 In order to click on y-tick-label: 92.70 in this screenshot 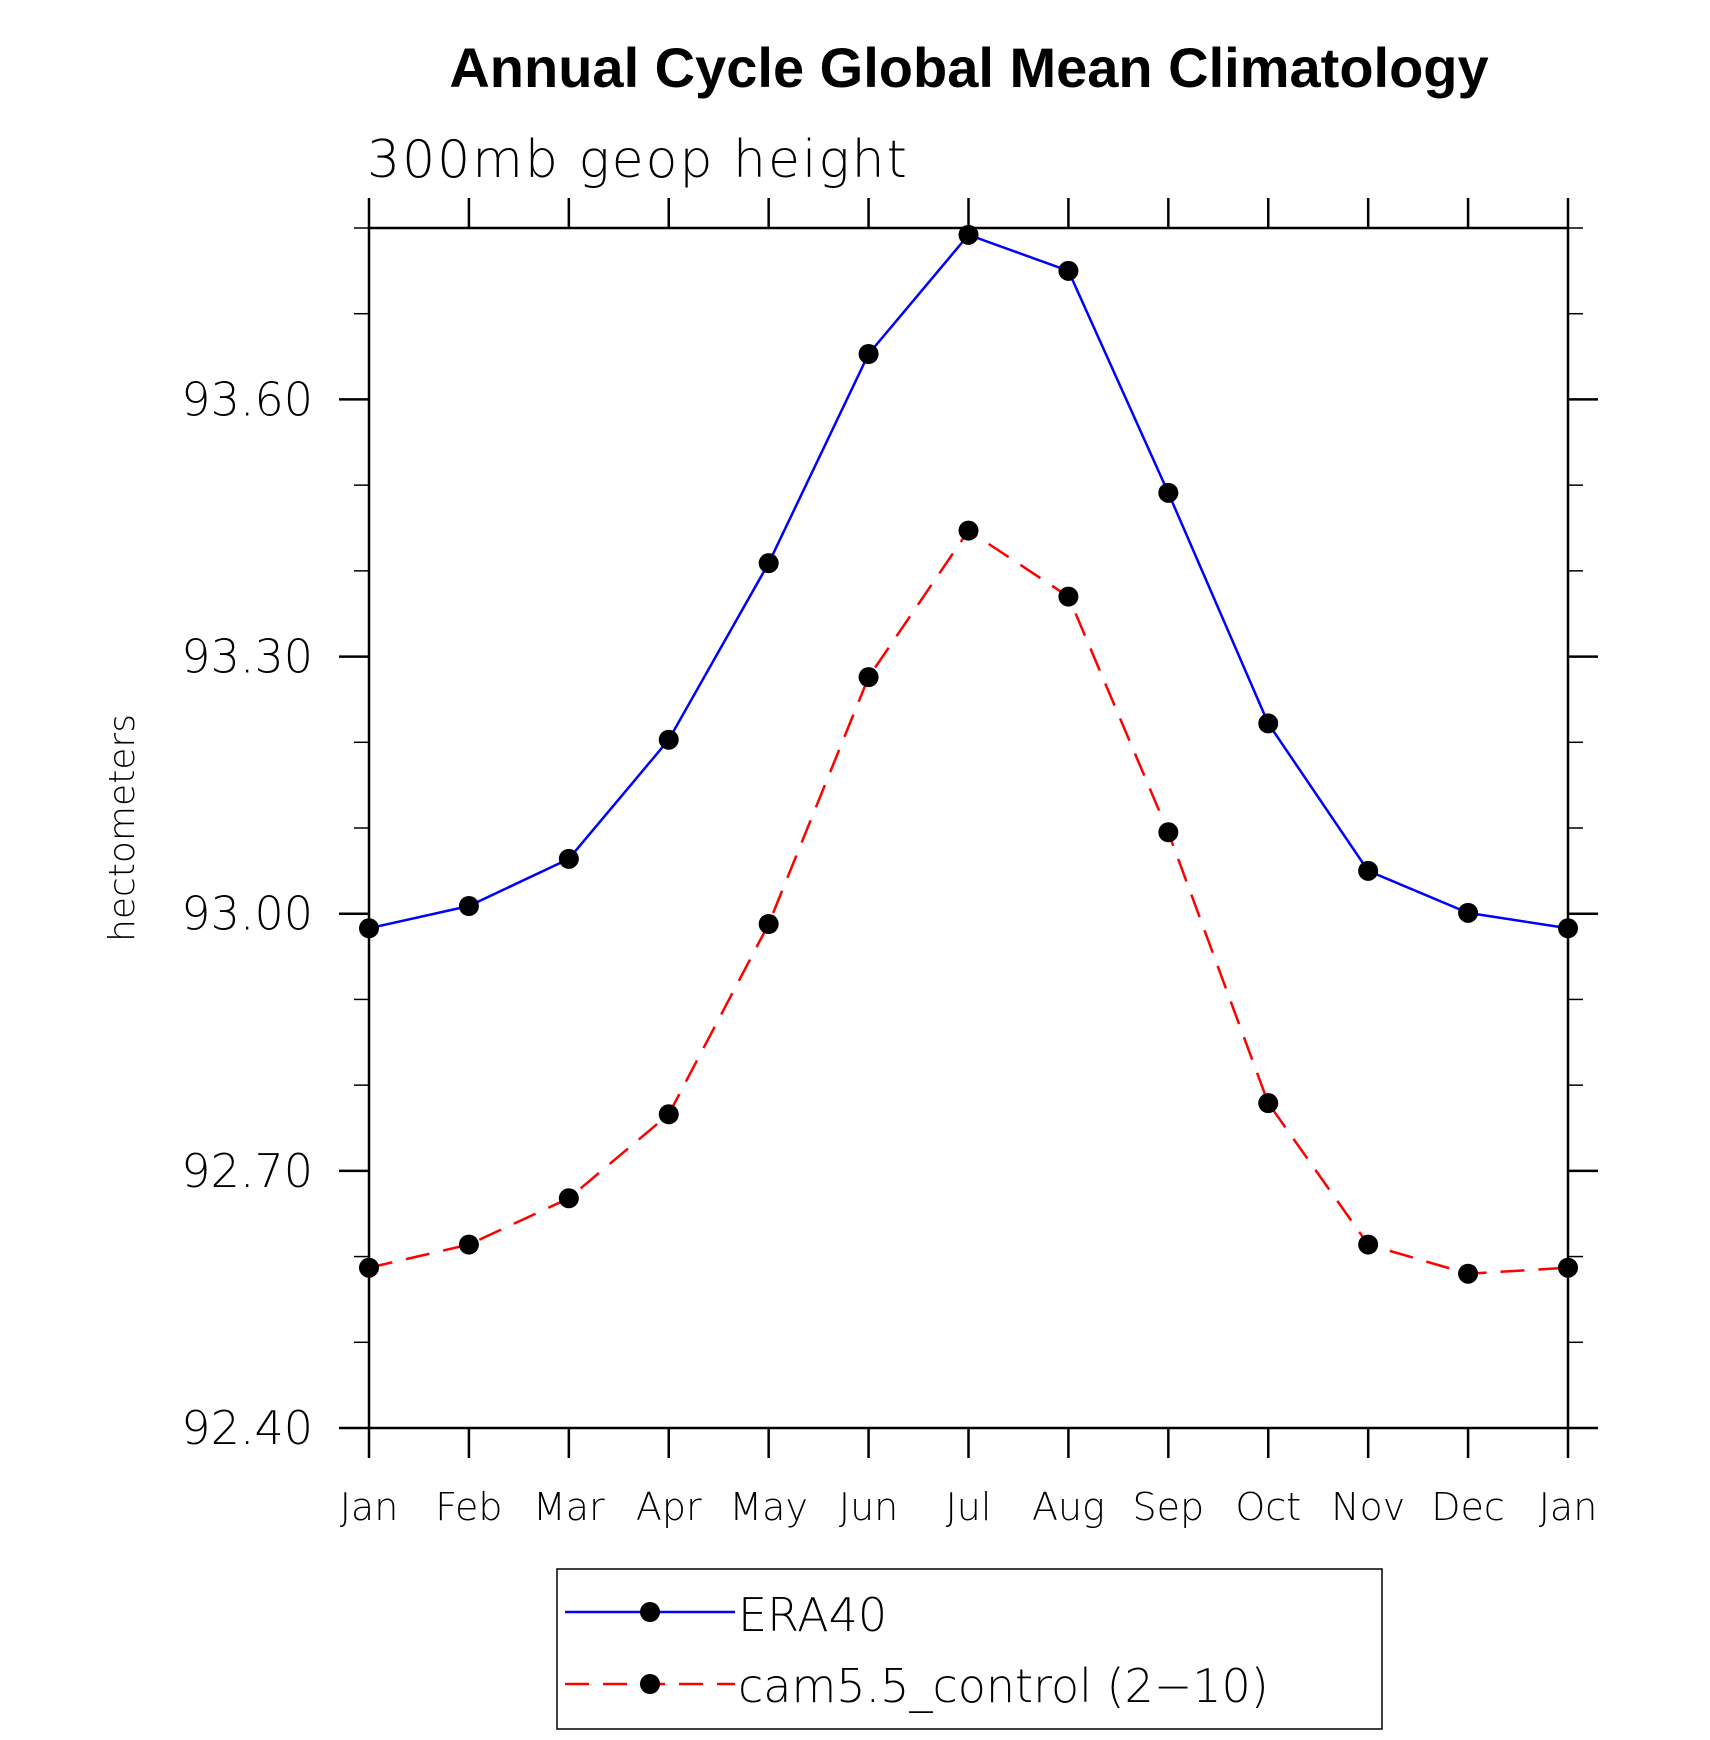, I will do `click(247, 1171)`.